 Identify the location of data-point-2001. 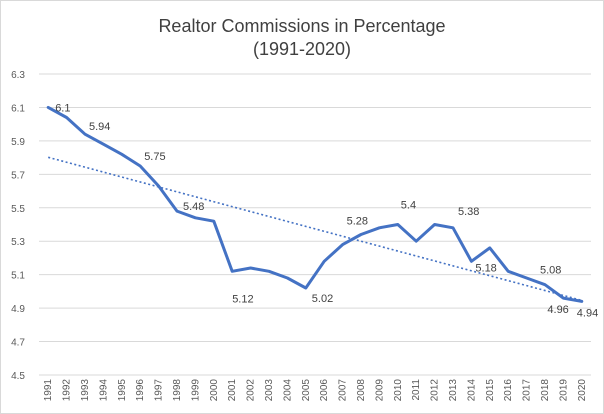
(232, 271).